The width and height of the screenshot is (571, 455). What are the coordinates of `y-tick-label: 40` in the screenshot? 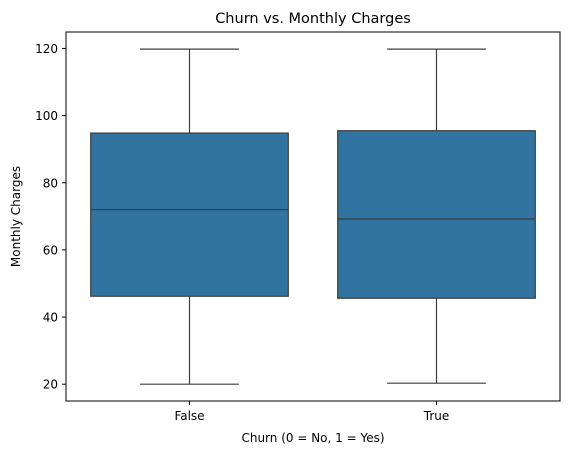 It's located at (50, 318).